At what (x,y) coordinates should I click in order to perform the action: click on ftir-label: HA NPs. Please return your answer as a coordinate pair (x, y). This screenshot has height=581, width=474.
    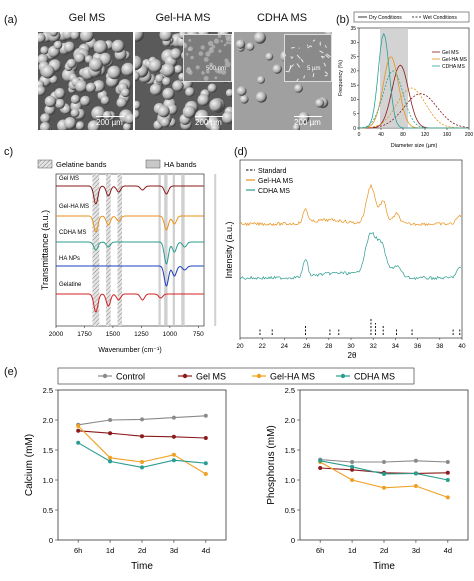
    Looking at the image, I should click on (69, 259).